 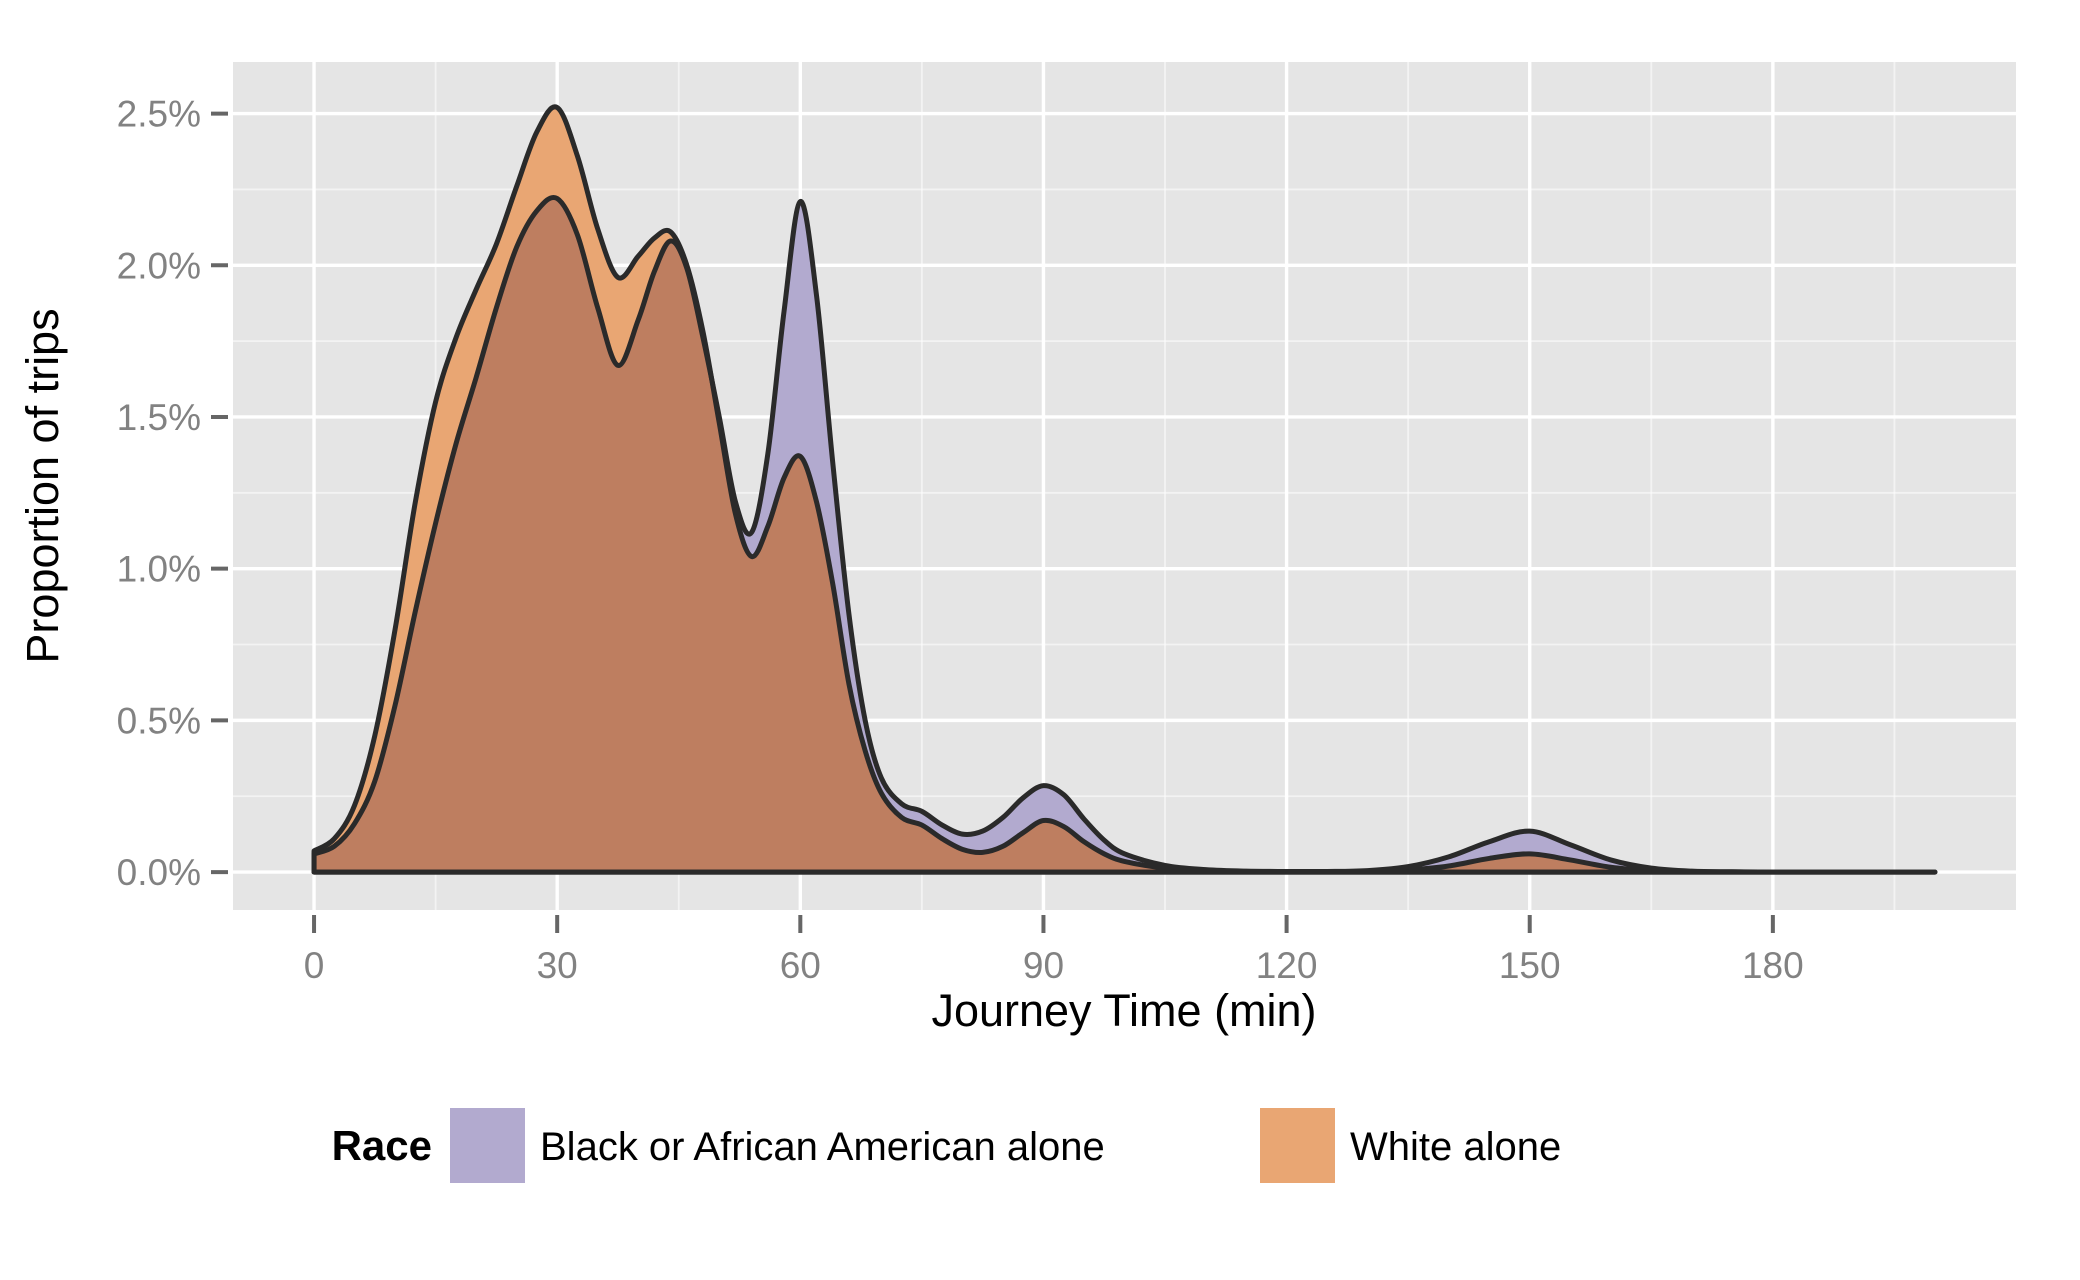 I want to click on legend-swatch-white-alone, so click(x=1297, y=1145).